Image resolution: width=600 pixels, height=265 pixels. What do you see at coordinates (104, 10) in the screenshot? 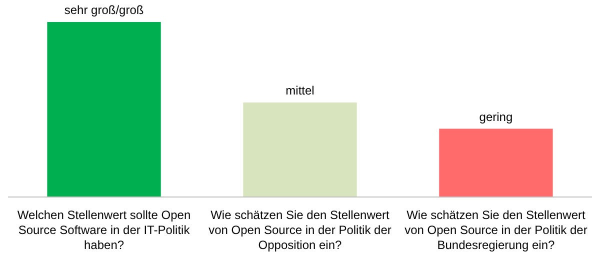
I see `annotation: sehr groß/groß` at bounding box center [104, 10].